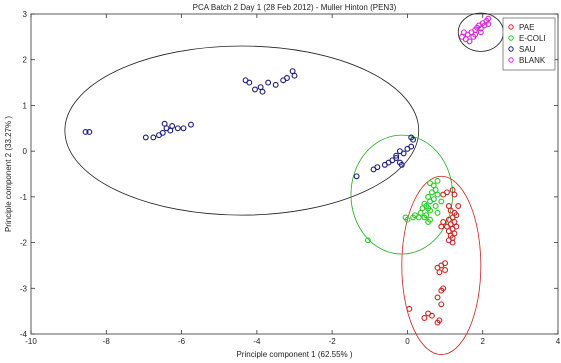 The width and height of the screenshot is (561, 363). I want to click on x-tick-label: 0, so click(407, 341).